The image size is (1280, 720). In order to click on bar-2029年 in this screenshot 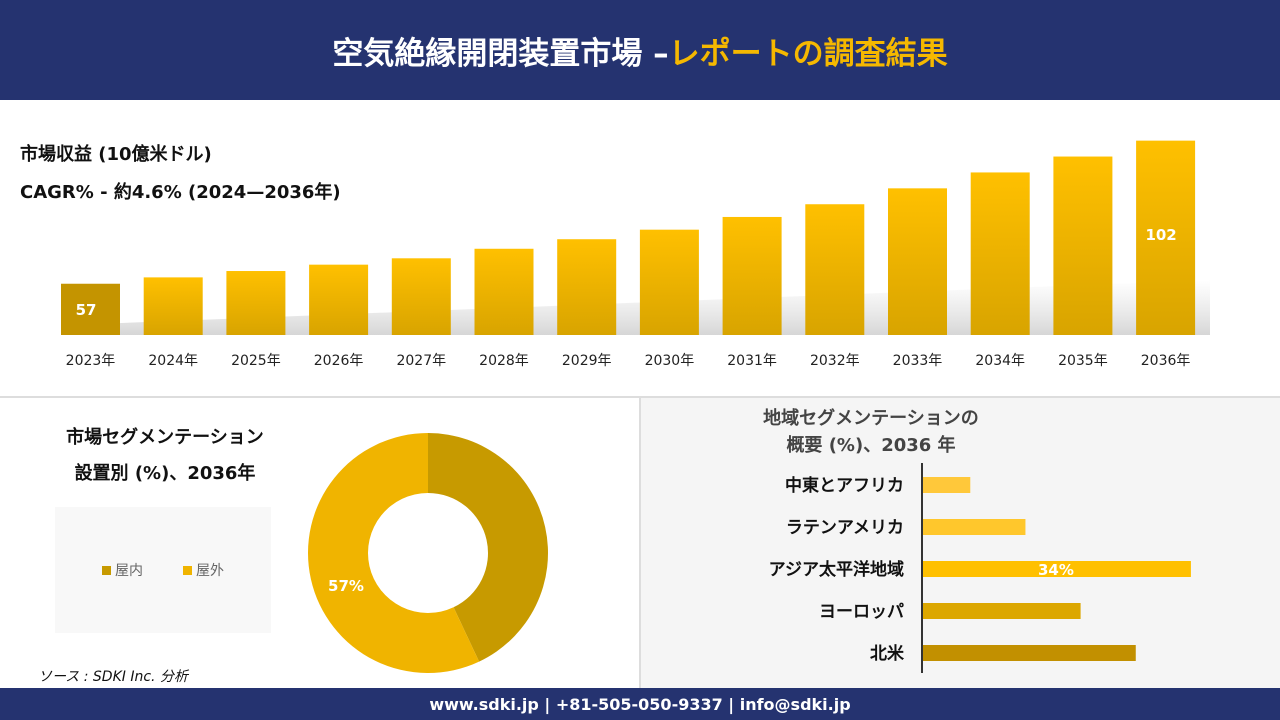, I will do `click(587, 287)`.